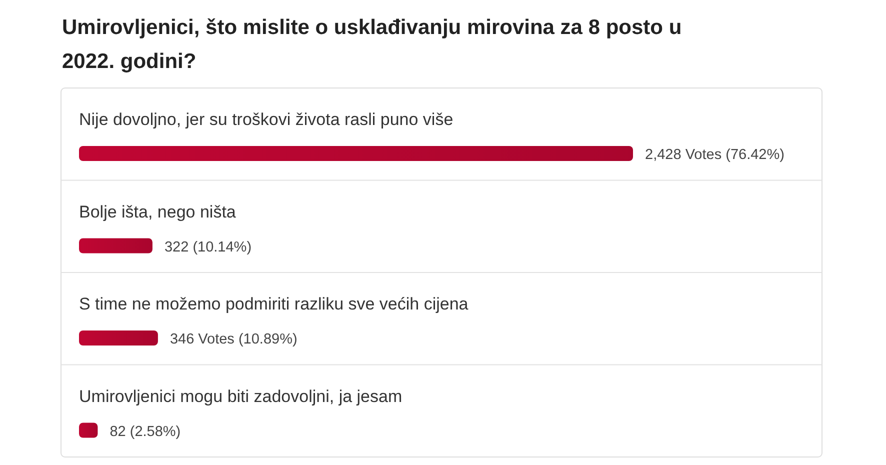 This screenshot has width=886, height=465. Describe the element at coordinates (274, 304) in the screenshot. I see `y-tick-label: S time ne možemo podmiriti razliku sve većih cijena` at that location.